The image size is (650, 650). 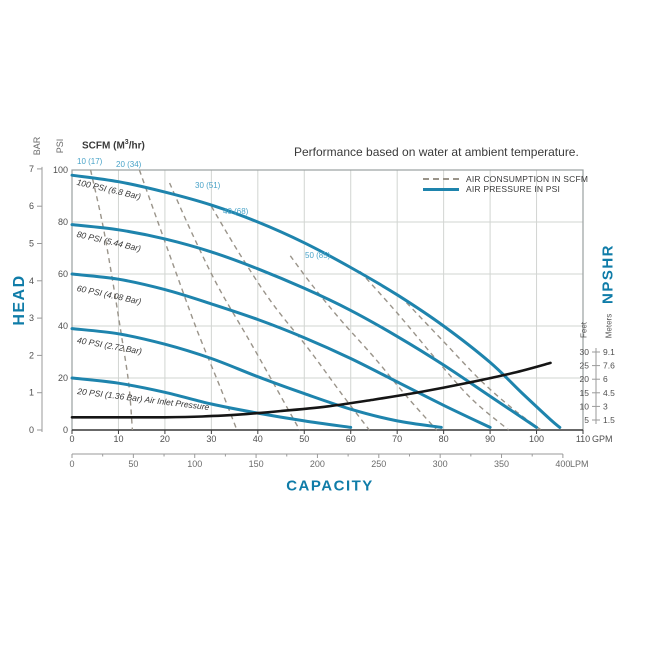 What do you see at coordinates (236, 211) in the screenshot?
I see `scfm-label-40: 40 (68)` at bounding box center [236, 211].